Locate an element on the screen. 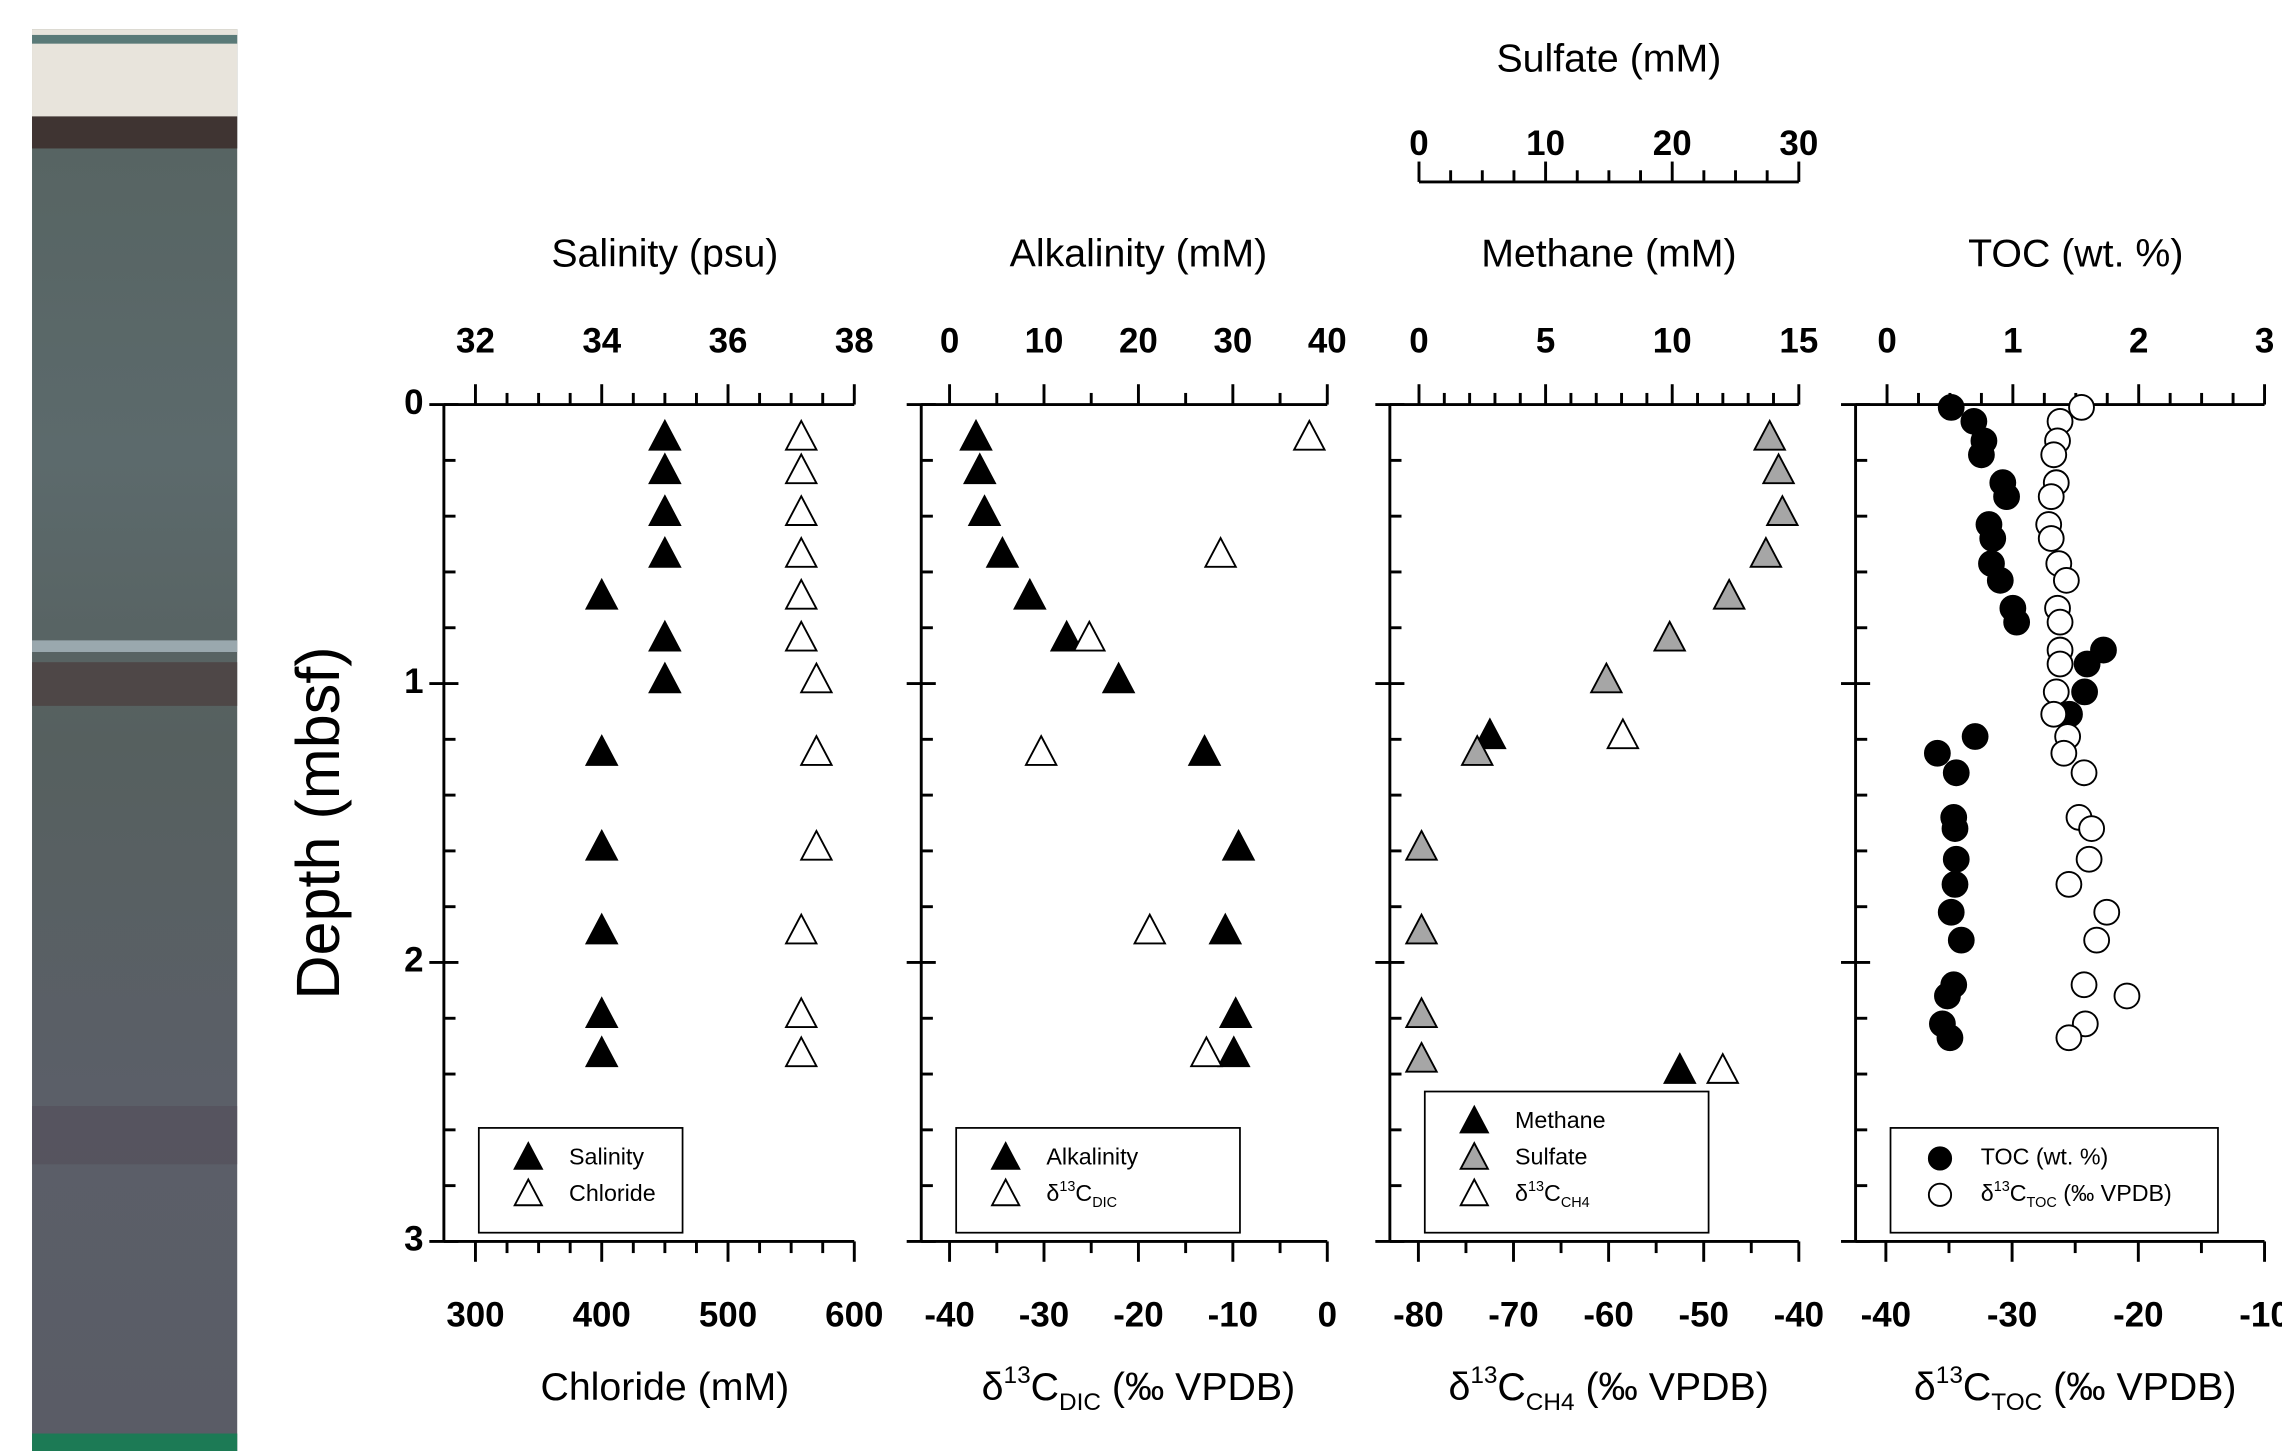 This screenshot has width=2282, height=1451. legend-label: Salinity is located at coordinates (606, 1157).